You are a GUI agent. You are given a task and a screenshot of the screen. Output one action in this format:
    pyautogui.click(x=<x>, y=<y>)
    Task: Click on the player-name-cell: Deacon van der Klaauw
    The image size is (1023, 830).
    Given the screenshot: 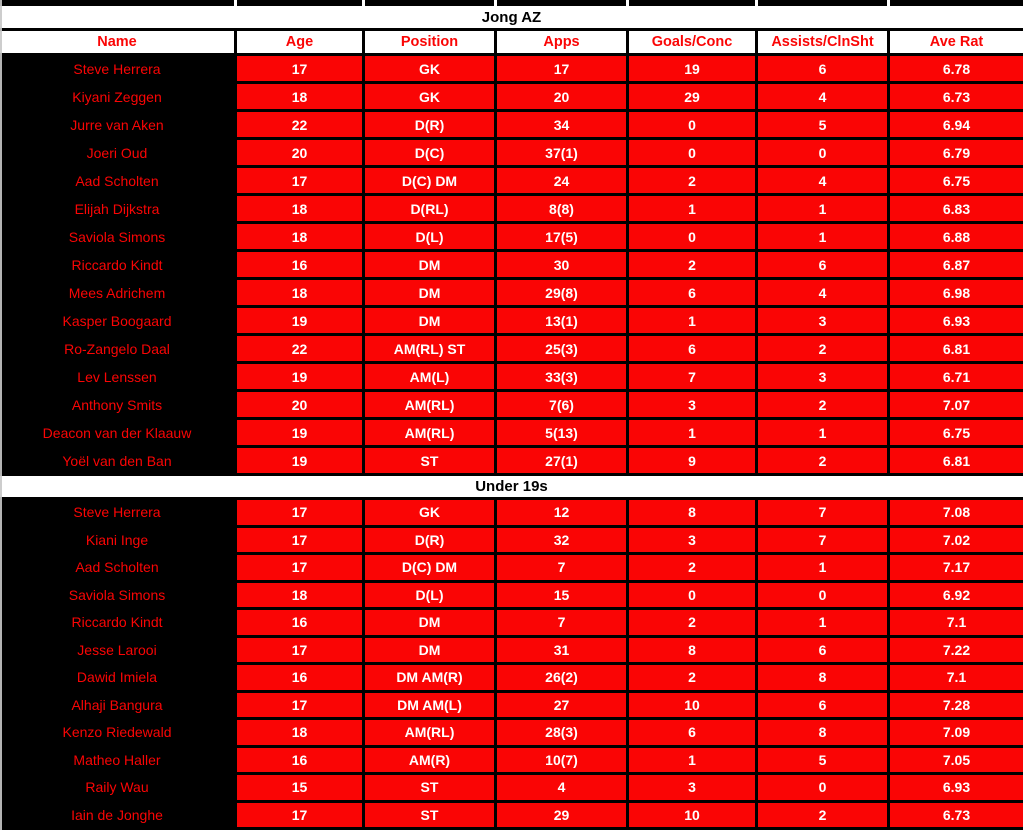 What is the action you would take?
    pyautogui.click(x=118, y=432)
    